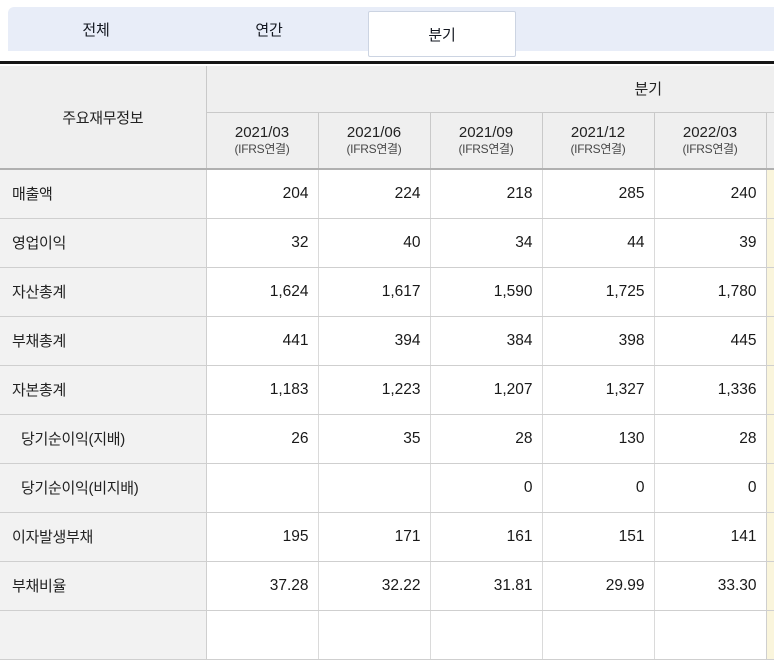 The width and height of the screenshot is (774, 660). I want to click on cell-value: 161, so click(485, 537).